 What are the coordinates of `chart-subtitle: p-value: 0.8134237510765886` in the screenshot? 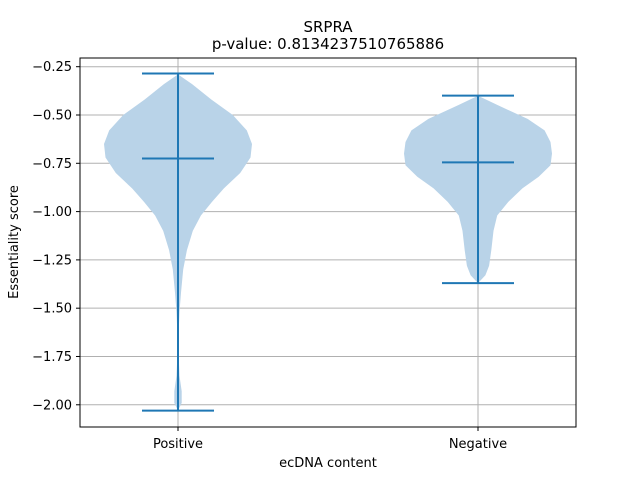 It's located at (328, 44).